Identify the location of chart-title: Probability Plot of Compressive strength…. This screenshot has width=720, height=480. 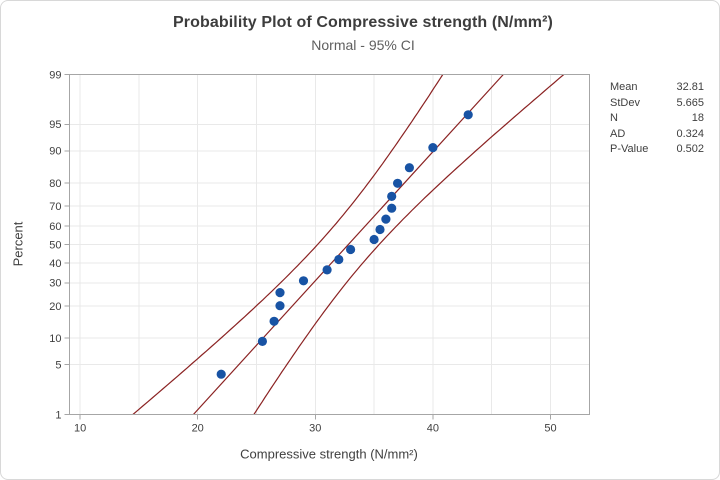
(363, 22).